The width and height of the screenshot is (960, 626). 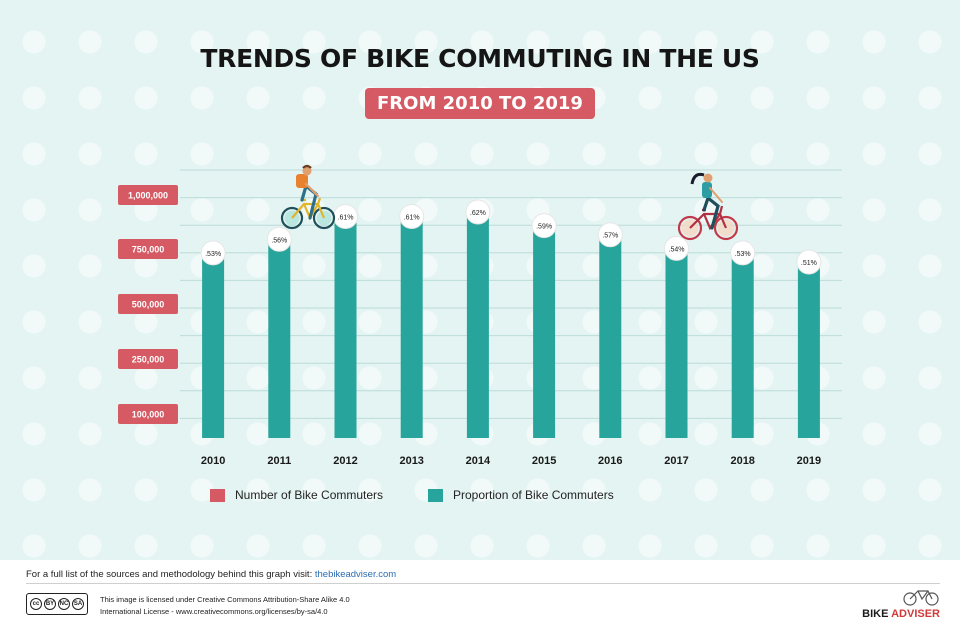 I want to click on bar-label-text: .57%, so click(x=610, y=236).